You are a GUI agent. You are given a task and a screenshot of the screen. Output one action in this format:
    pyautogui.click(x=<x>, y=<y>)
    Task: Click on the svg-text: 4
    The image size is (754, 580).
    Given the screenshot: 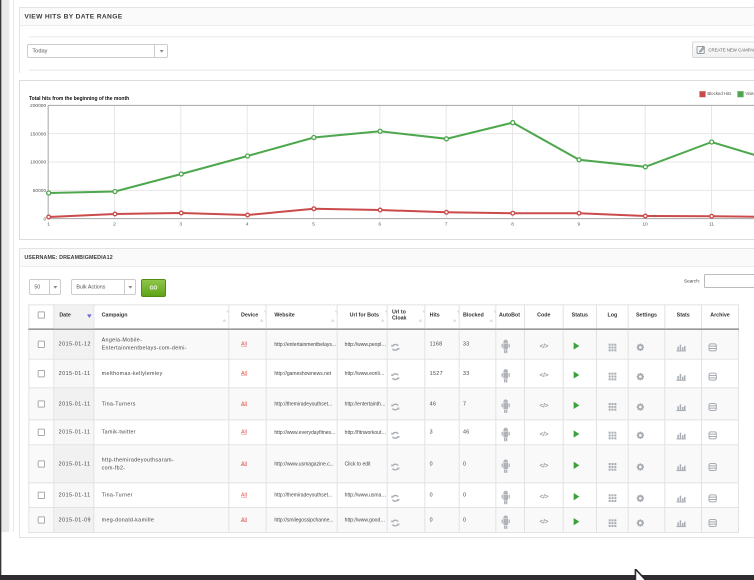 What is the action you would take?
    pyautogui.click(x=247, y=223)
    